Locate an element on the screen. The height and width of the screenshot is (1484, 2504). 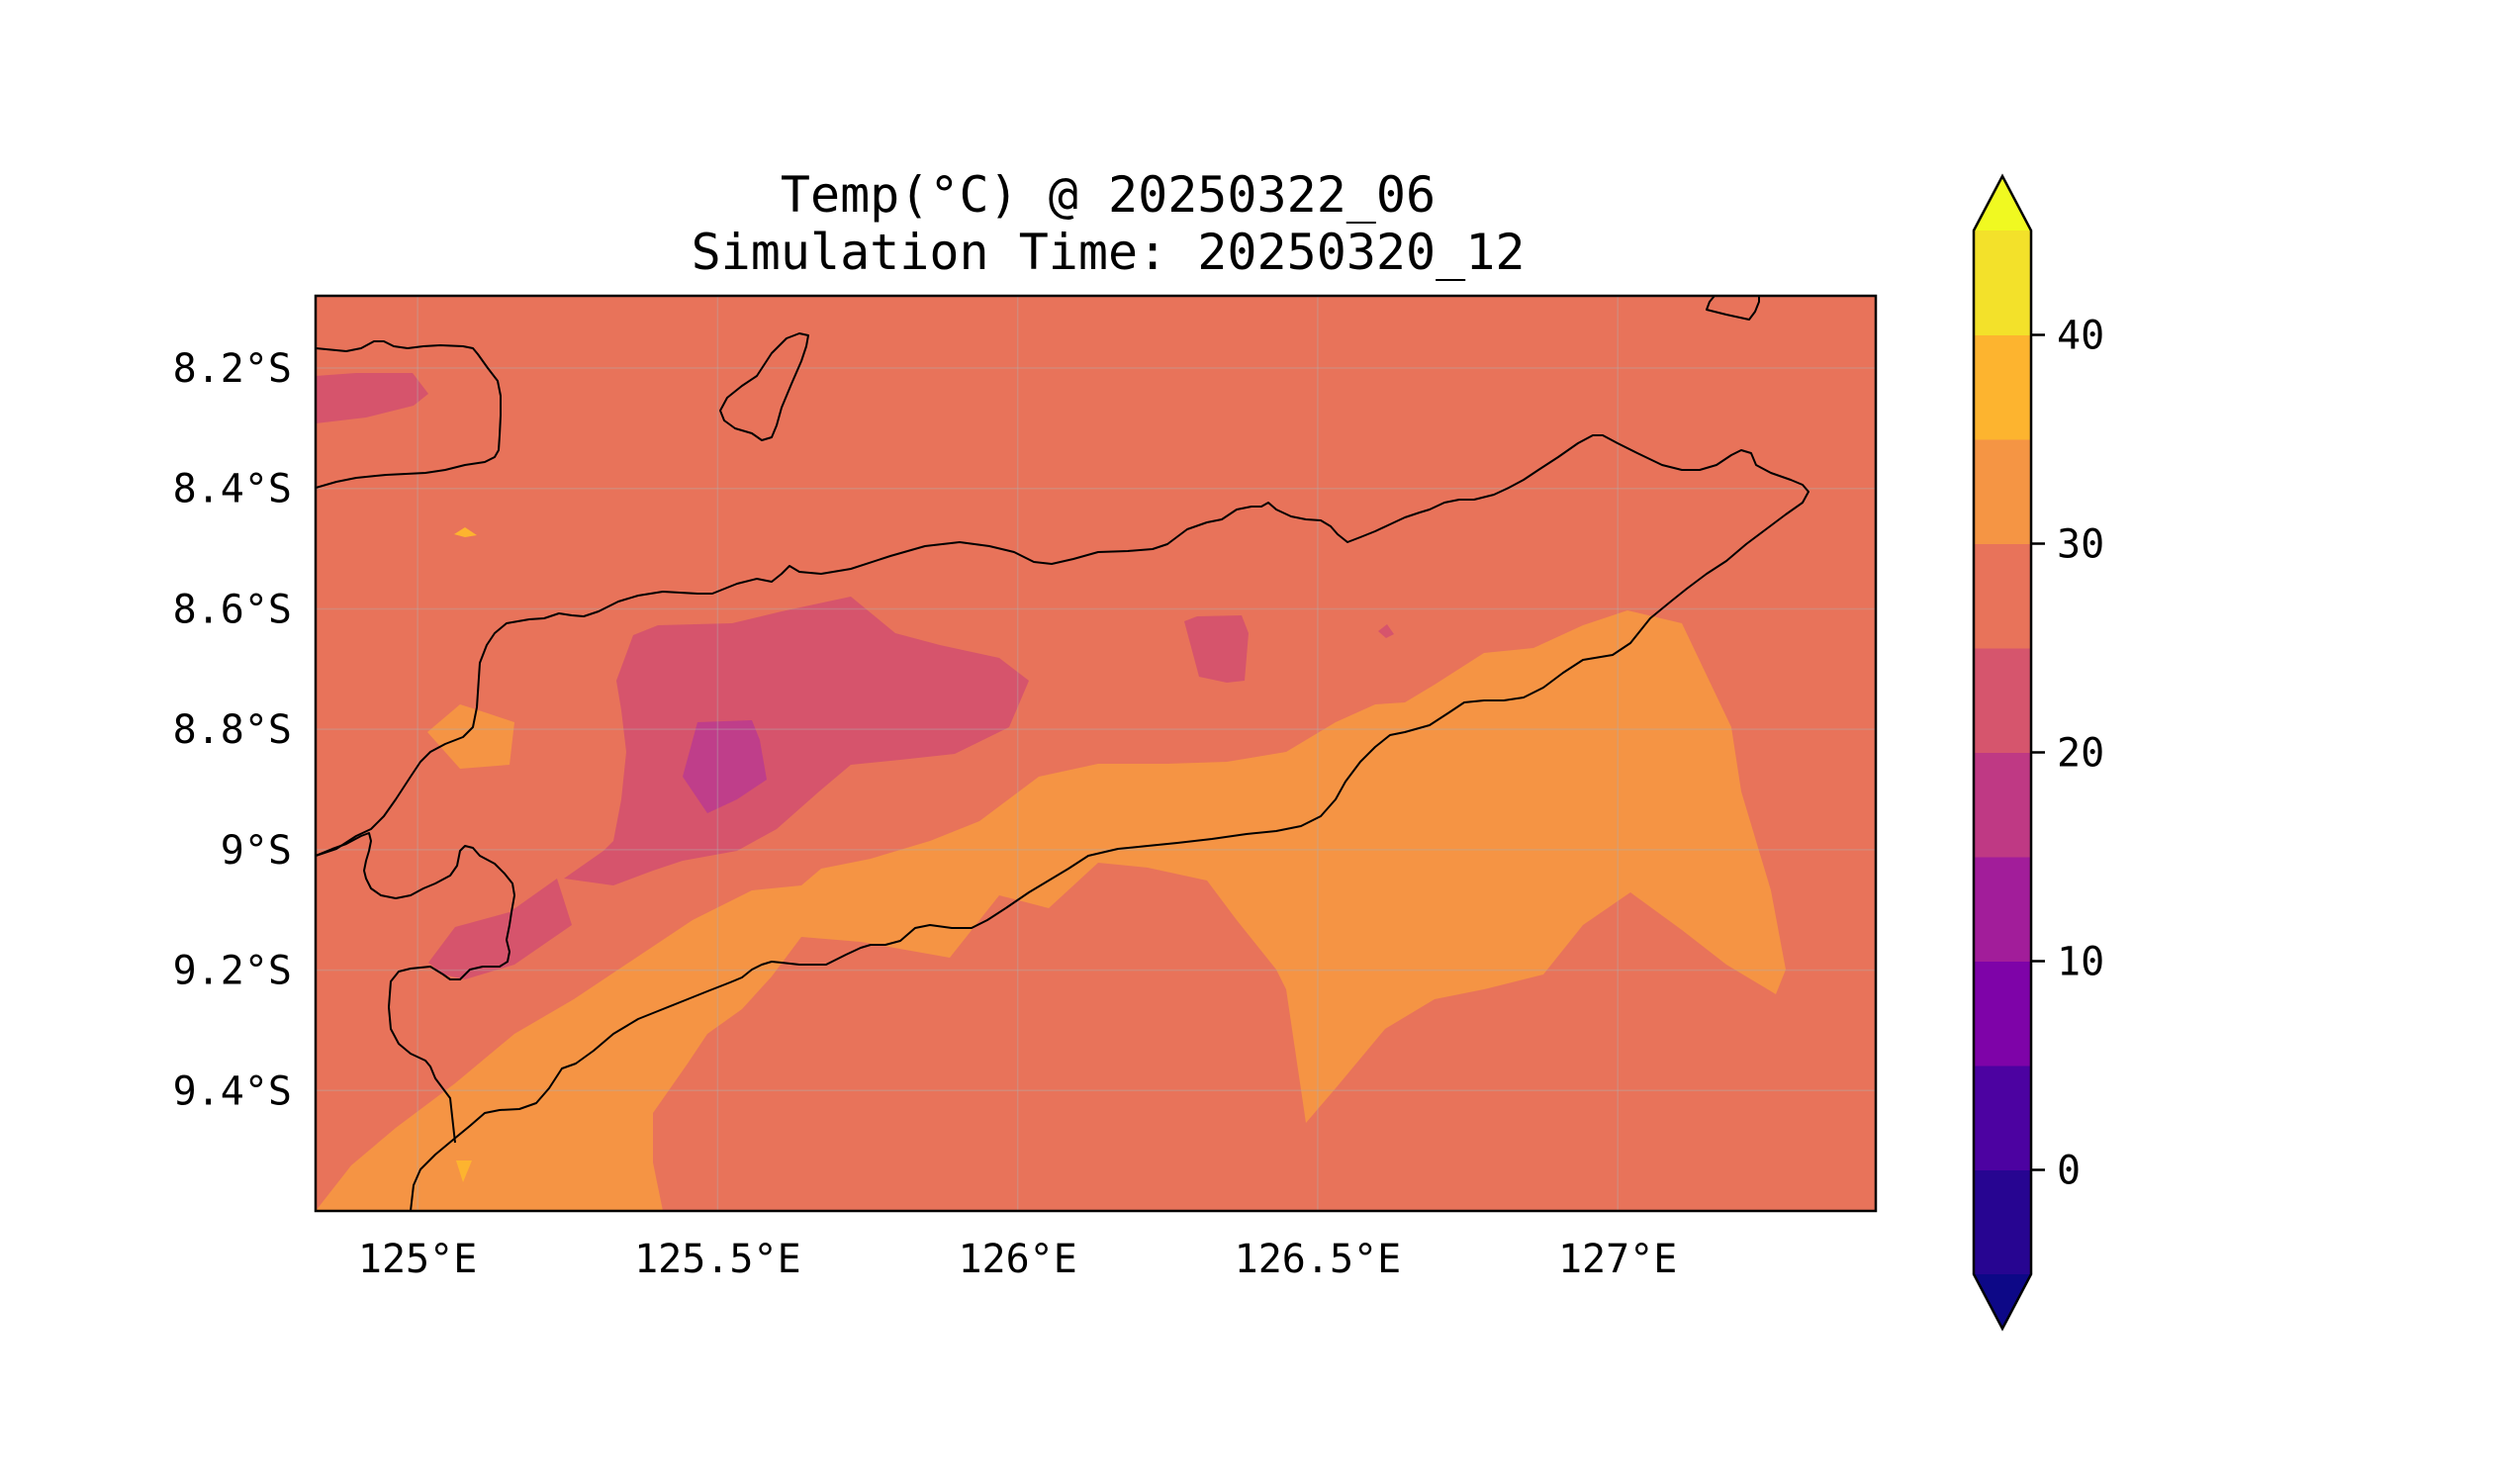
colorbar-tick-label: 10 is located at coordinates (2080, 962).